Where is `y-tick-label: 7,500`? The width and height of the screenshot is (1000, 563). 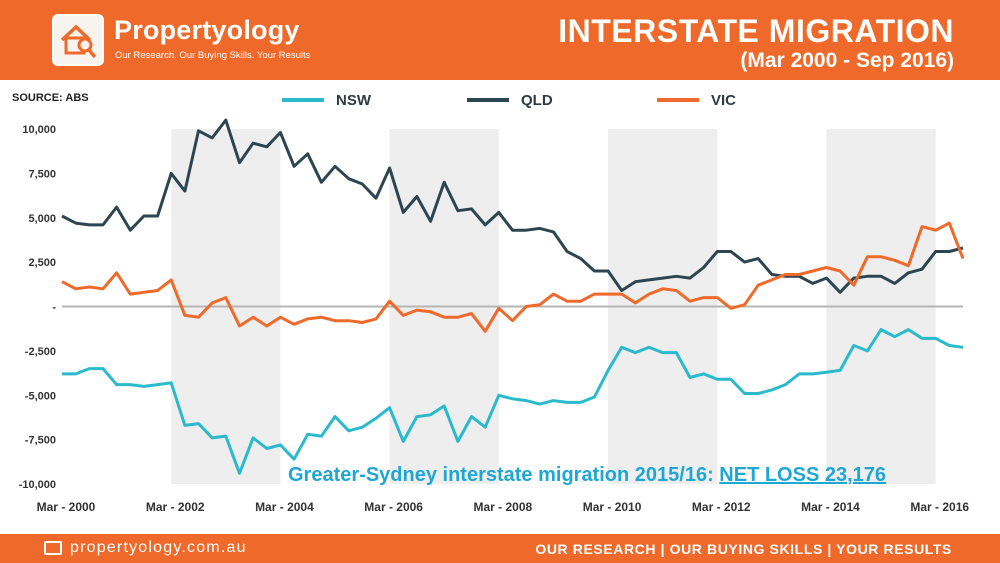
y-tick-label: 7,500 is located at coordinates (42, 174).